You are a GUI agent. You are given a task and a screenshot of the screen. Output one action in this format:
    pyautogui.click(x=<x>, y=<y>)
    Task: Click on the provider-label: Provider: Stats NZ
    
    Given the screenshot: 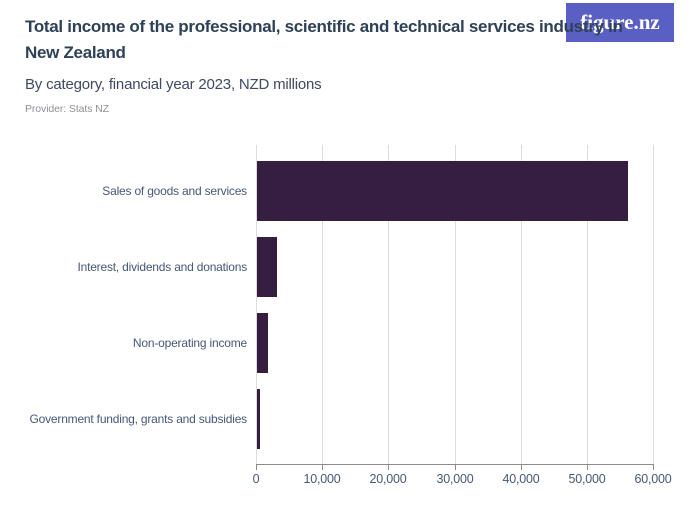 What is the action you would take?
    pyautogui.click(x=67, y=109)
    